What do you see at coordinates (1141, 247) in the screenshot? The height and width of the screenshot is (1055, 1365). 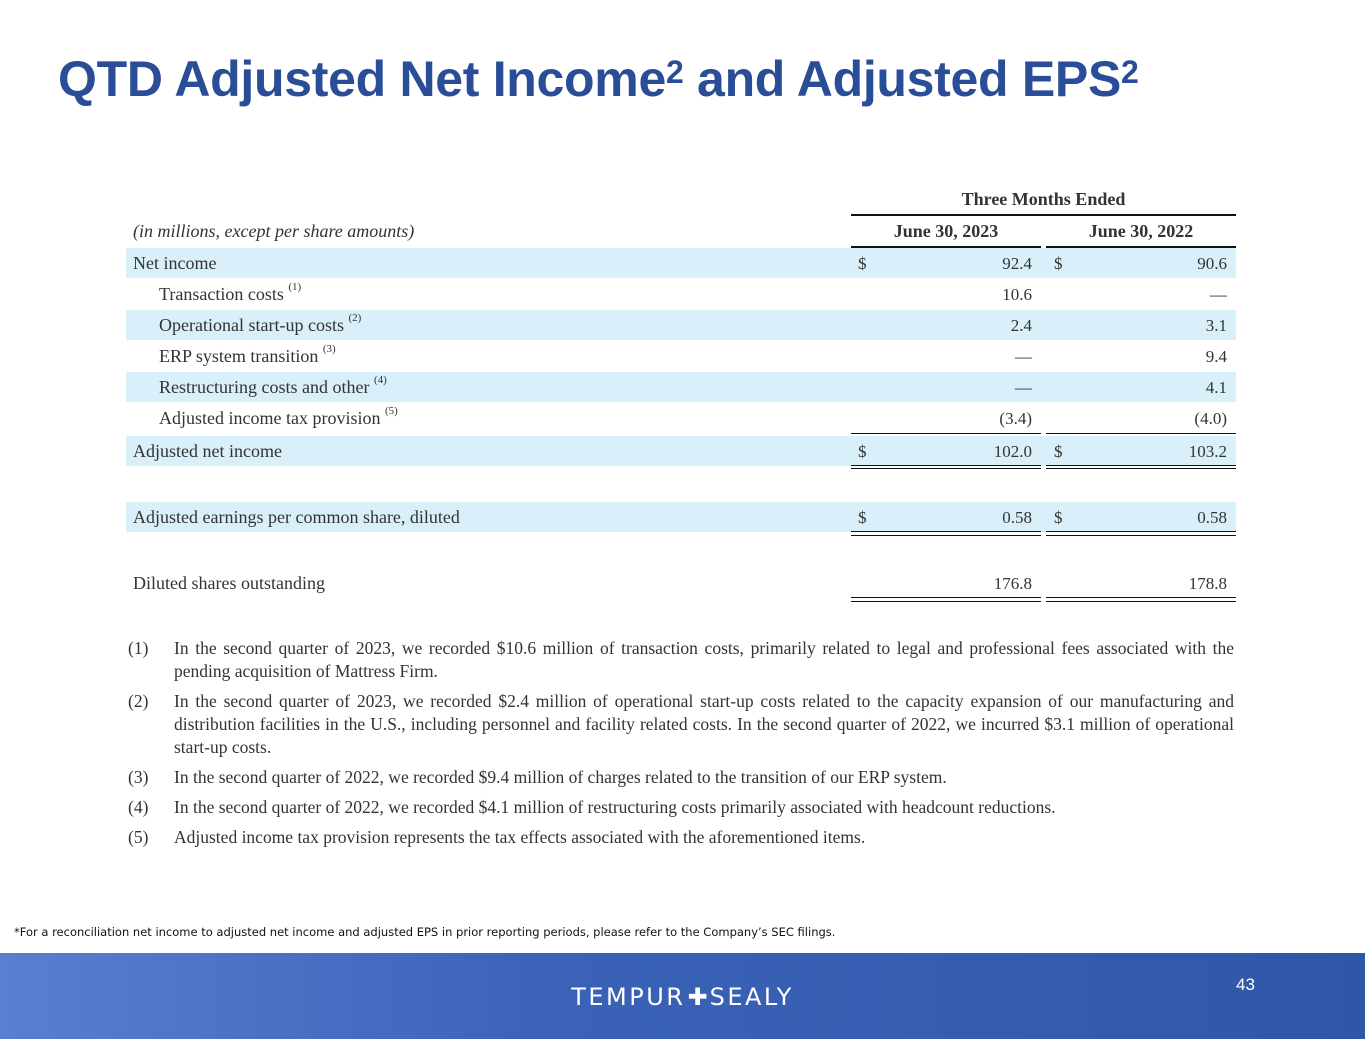 I see `column-rule-2022` at bounding box center [1141, 247].